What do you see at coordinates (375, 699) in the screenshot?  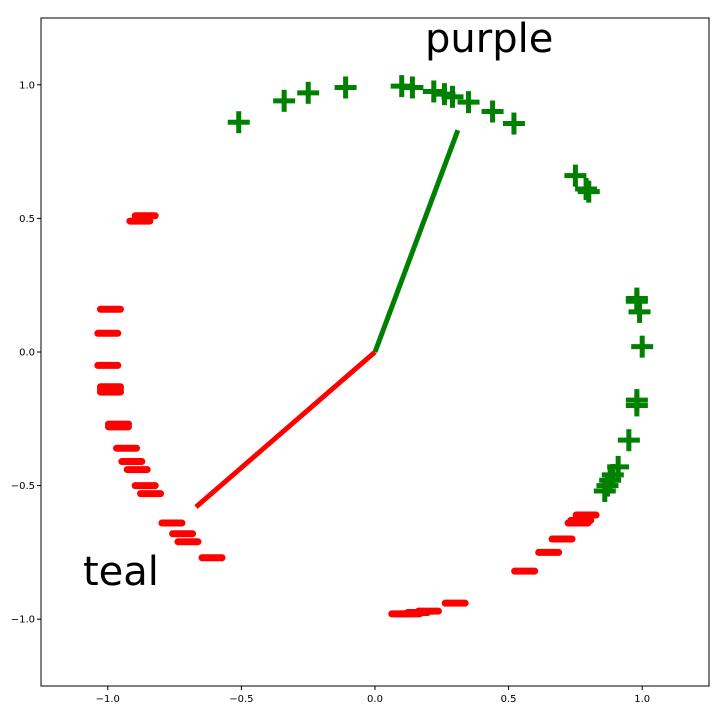 I see `x-tick-label: 0.0` at bounding box center [375, 699].